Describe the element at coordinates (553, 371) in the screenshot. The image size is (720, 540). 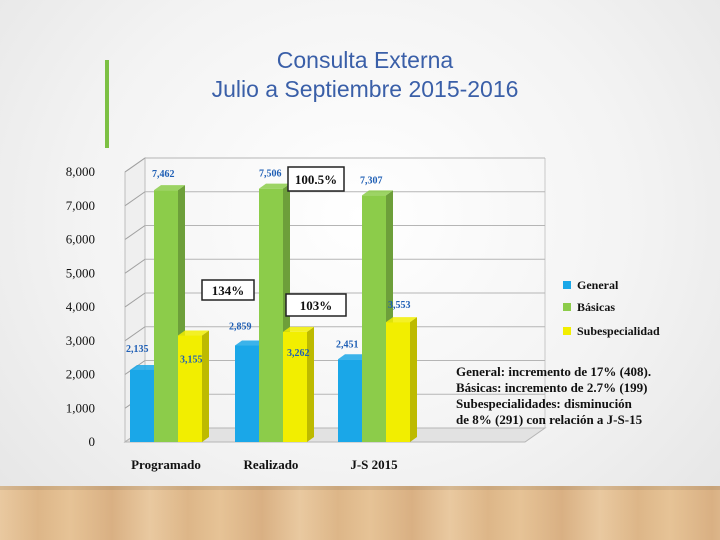
I see `note-line: General: incremento de 17% (408).` at that location.